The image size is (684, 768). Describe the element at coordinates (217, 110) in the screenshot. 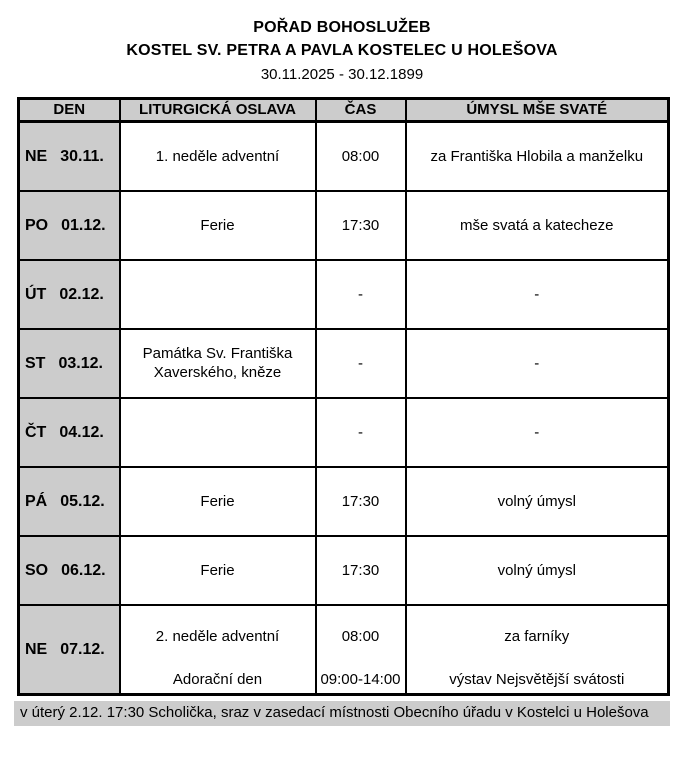

I see `column-header-celebration: LITURGICKÁ OSLAVA` at that location.